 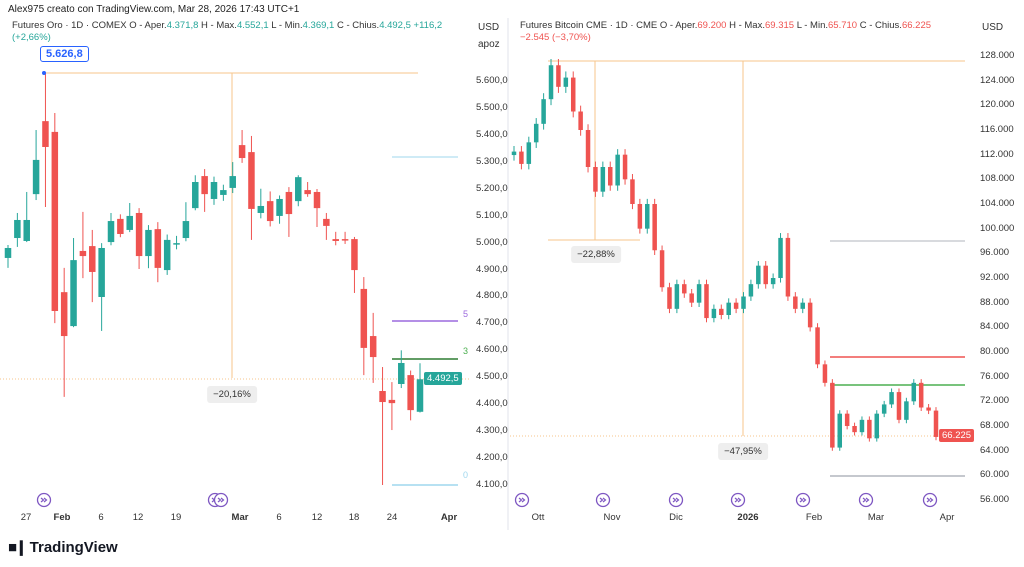 I want to click on price-axis-label: 108.000, so click(x=997, y=179).